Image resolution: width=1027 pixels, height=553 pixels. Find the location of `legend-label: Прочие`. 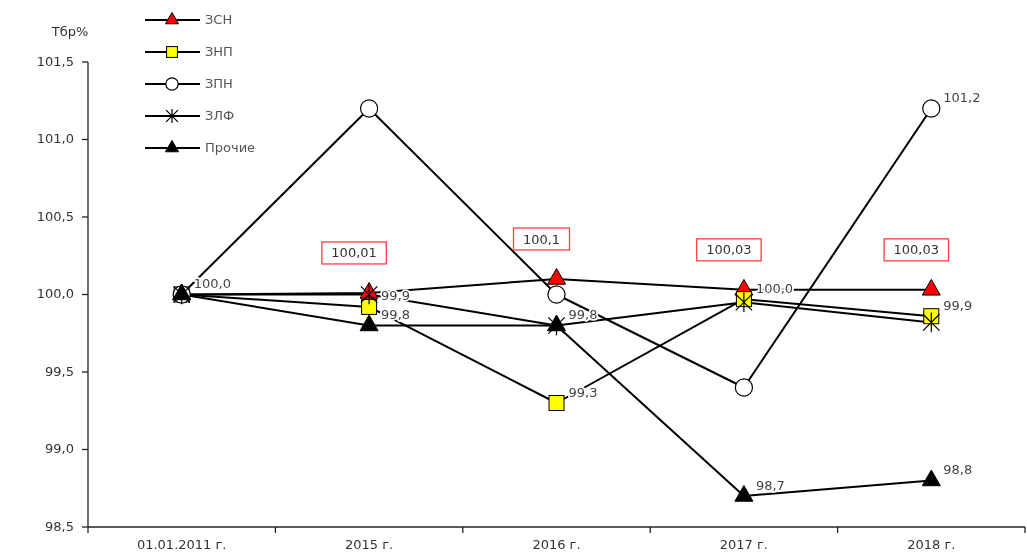

legend-label: Прочие is located at coordinates (230, 147).